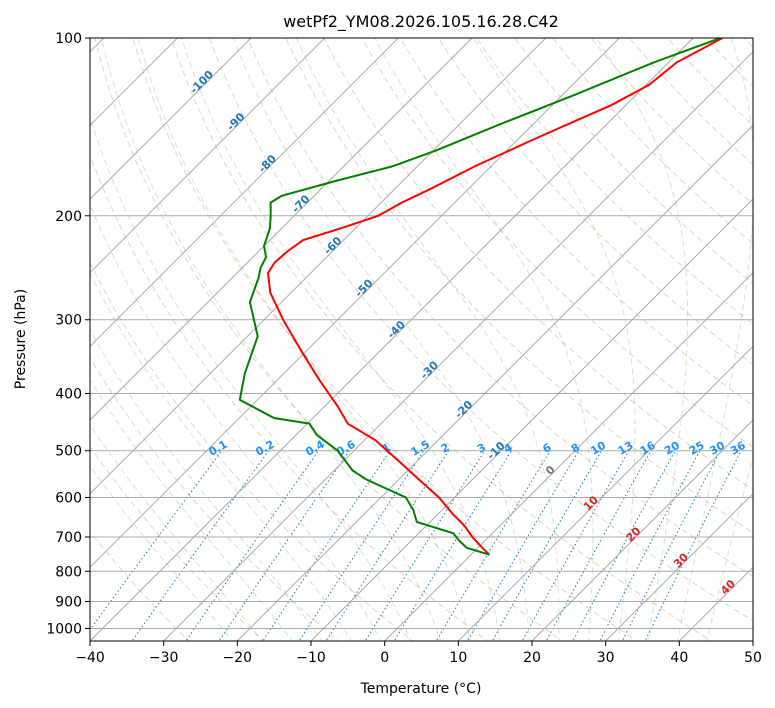 The height and width of the screenshot is (708, 775). I want to click on x-tick-label: 10, so click(458, 658).